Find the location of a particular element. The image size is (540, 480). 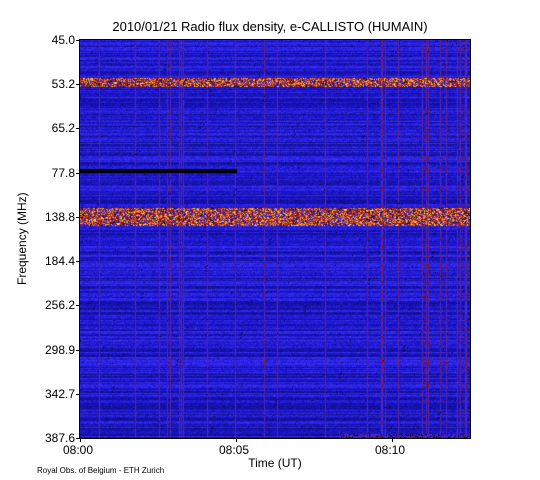

y-tick-label: 45.0 is located at coordinates (63, 40).